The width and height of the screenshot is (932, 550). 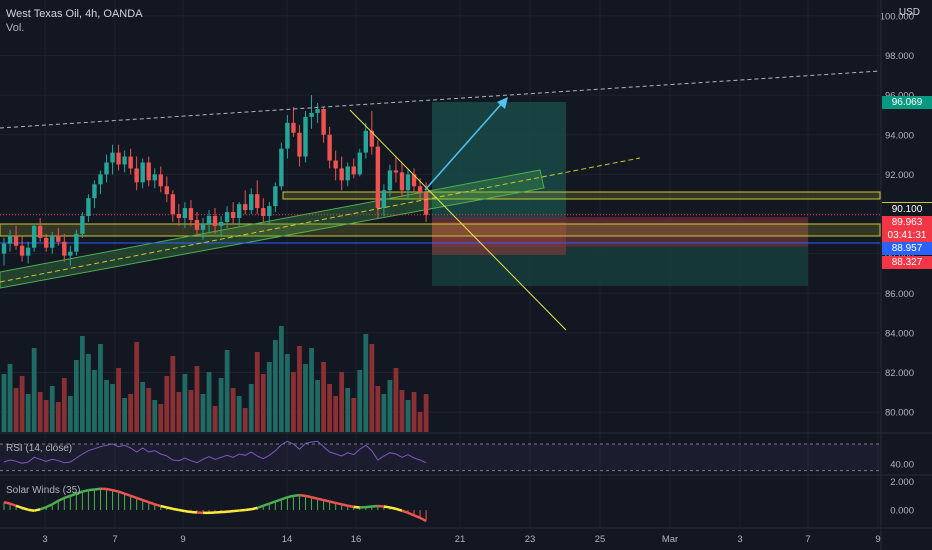 What do you see at coordinates (74, 14) in the screenshot?
I see `symbol-title: West Texas Oil, 4h, OANDA` at bounding box center [74, 14].